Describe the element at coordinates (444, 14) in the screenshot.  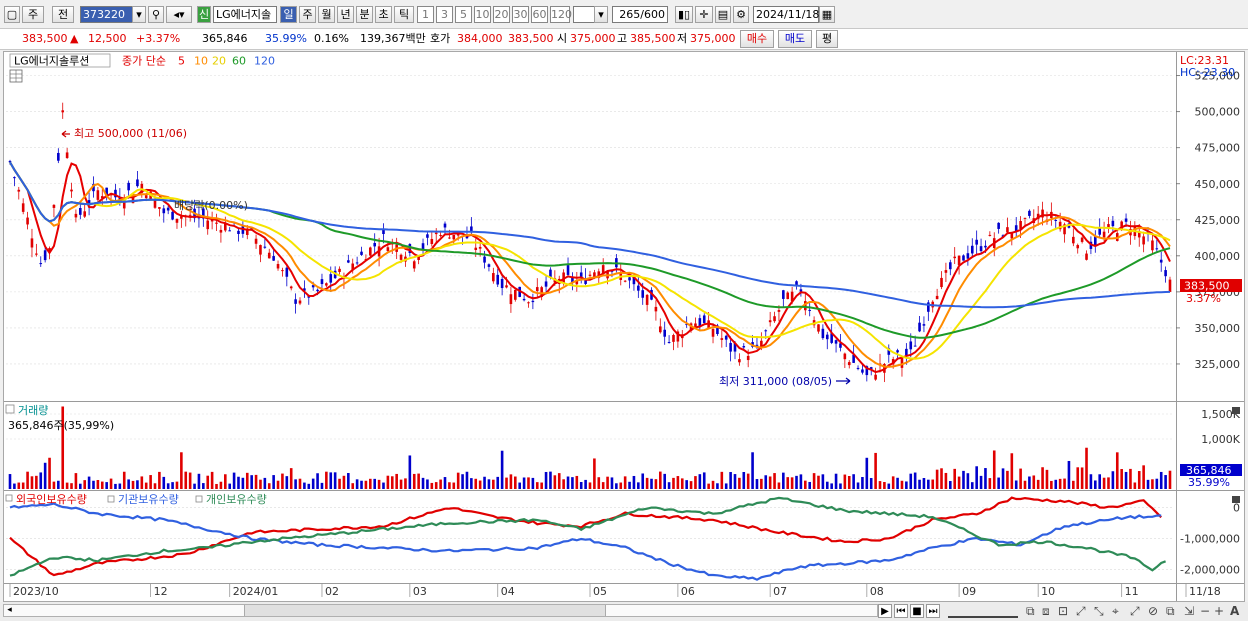
I see `minute-option-3: 3` at that location.